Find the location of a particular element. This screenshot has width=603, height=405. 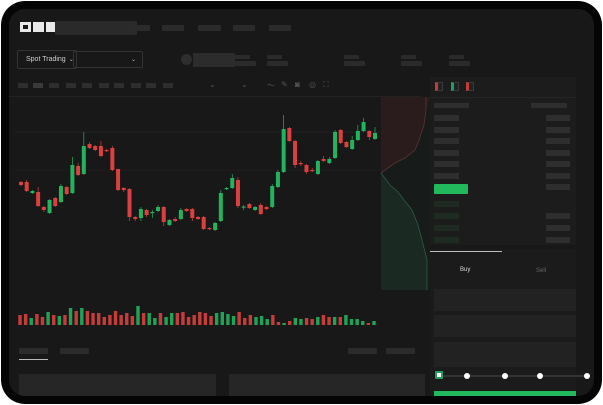

tab-open-orders is located at coordinates (33, 351).